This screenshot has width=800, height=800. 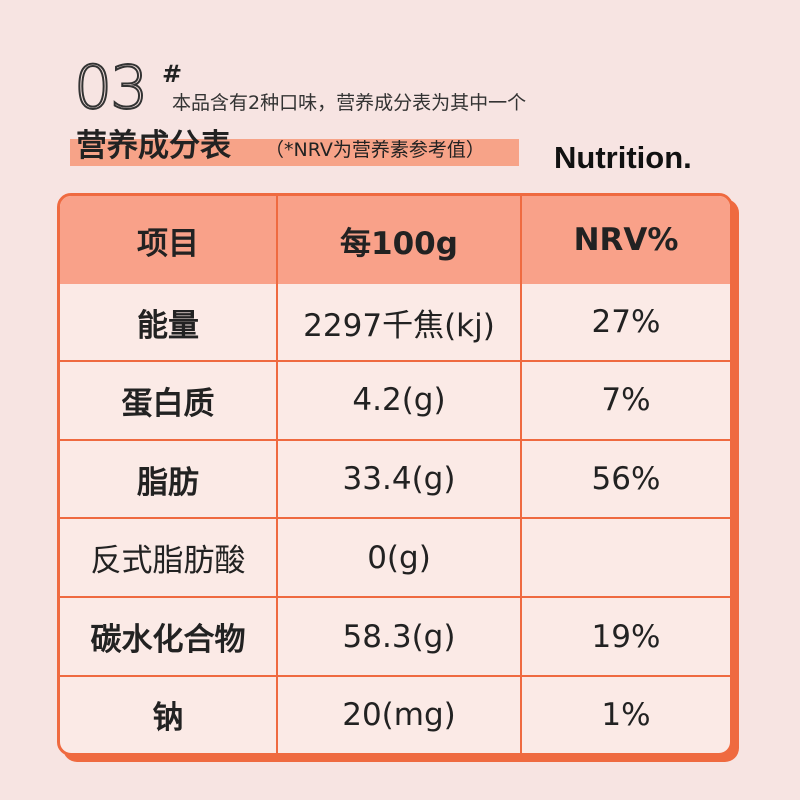 What do you see at coordinates (625, 479) in the screenshot?
I see `row-nrv: 56%` at bounding box center [625, 479].